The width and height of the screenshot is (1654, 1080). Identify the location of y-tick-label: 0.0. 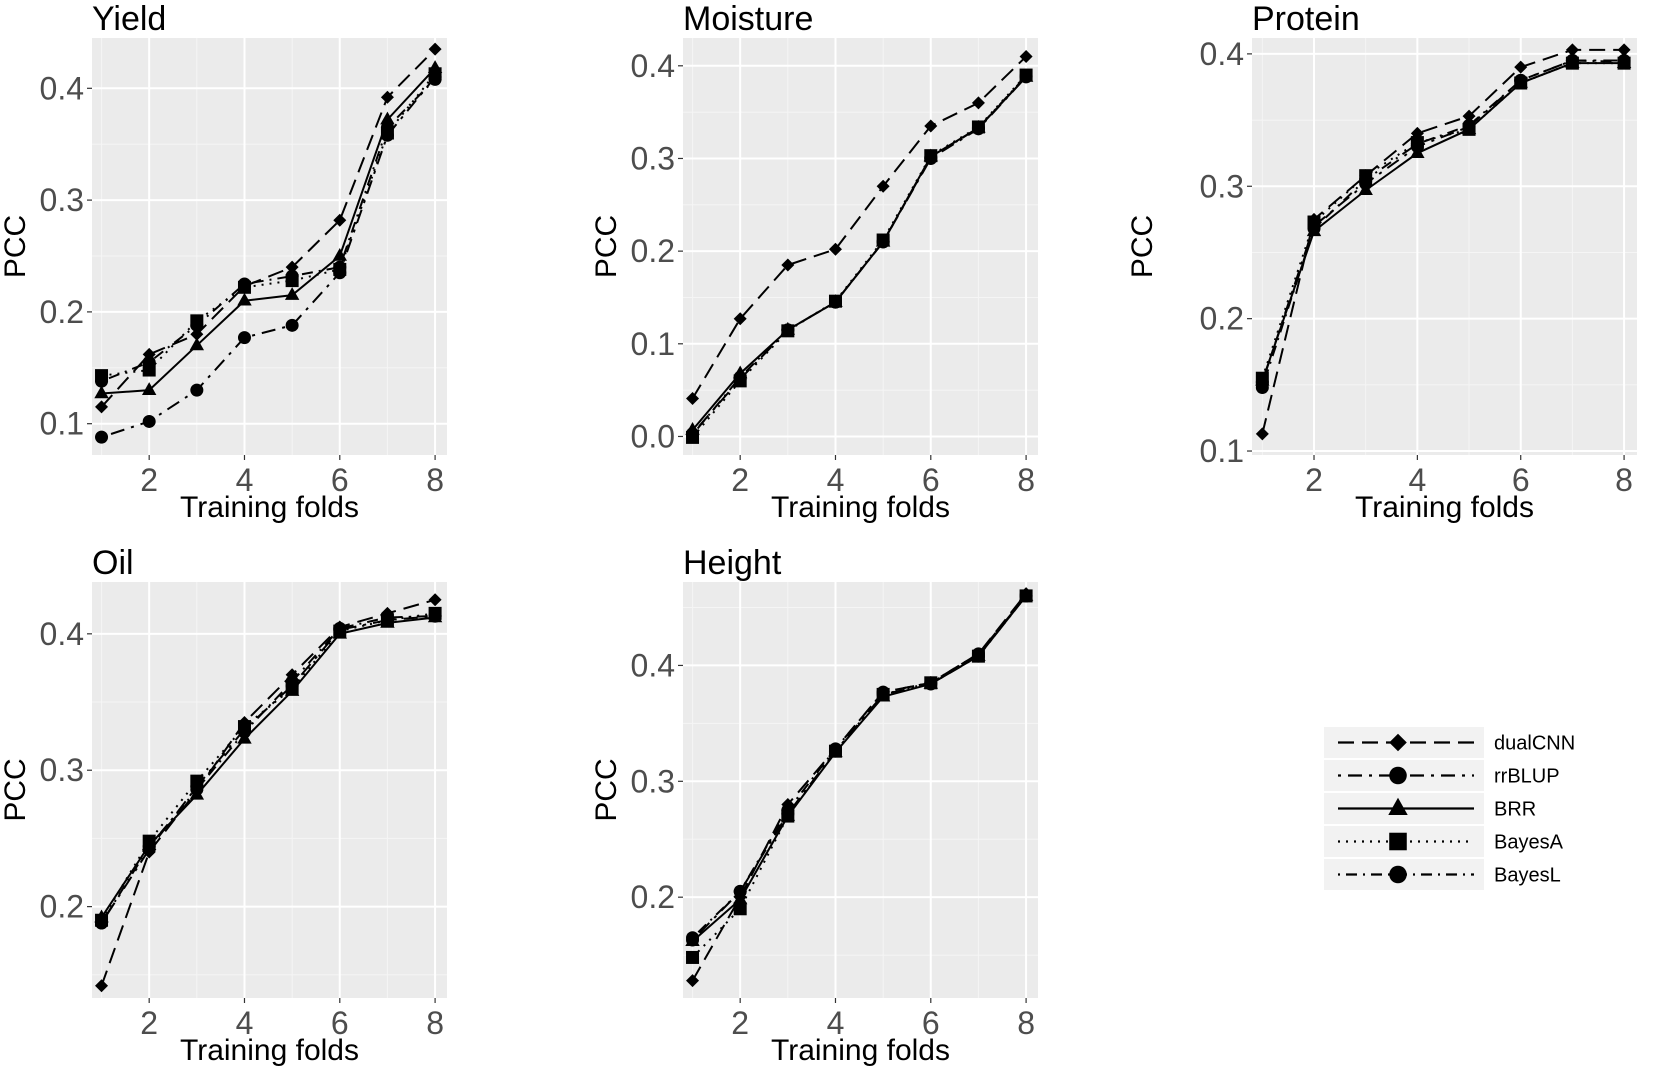
(653, 436).